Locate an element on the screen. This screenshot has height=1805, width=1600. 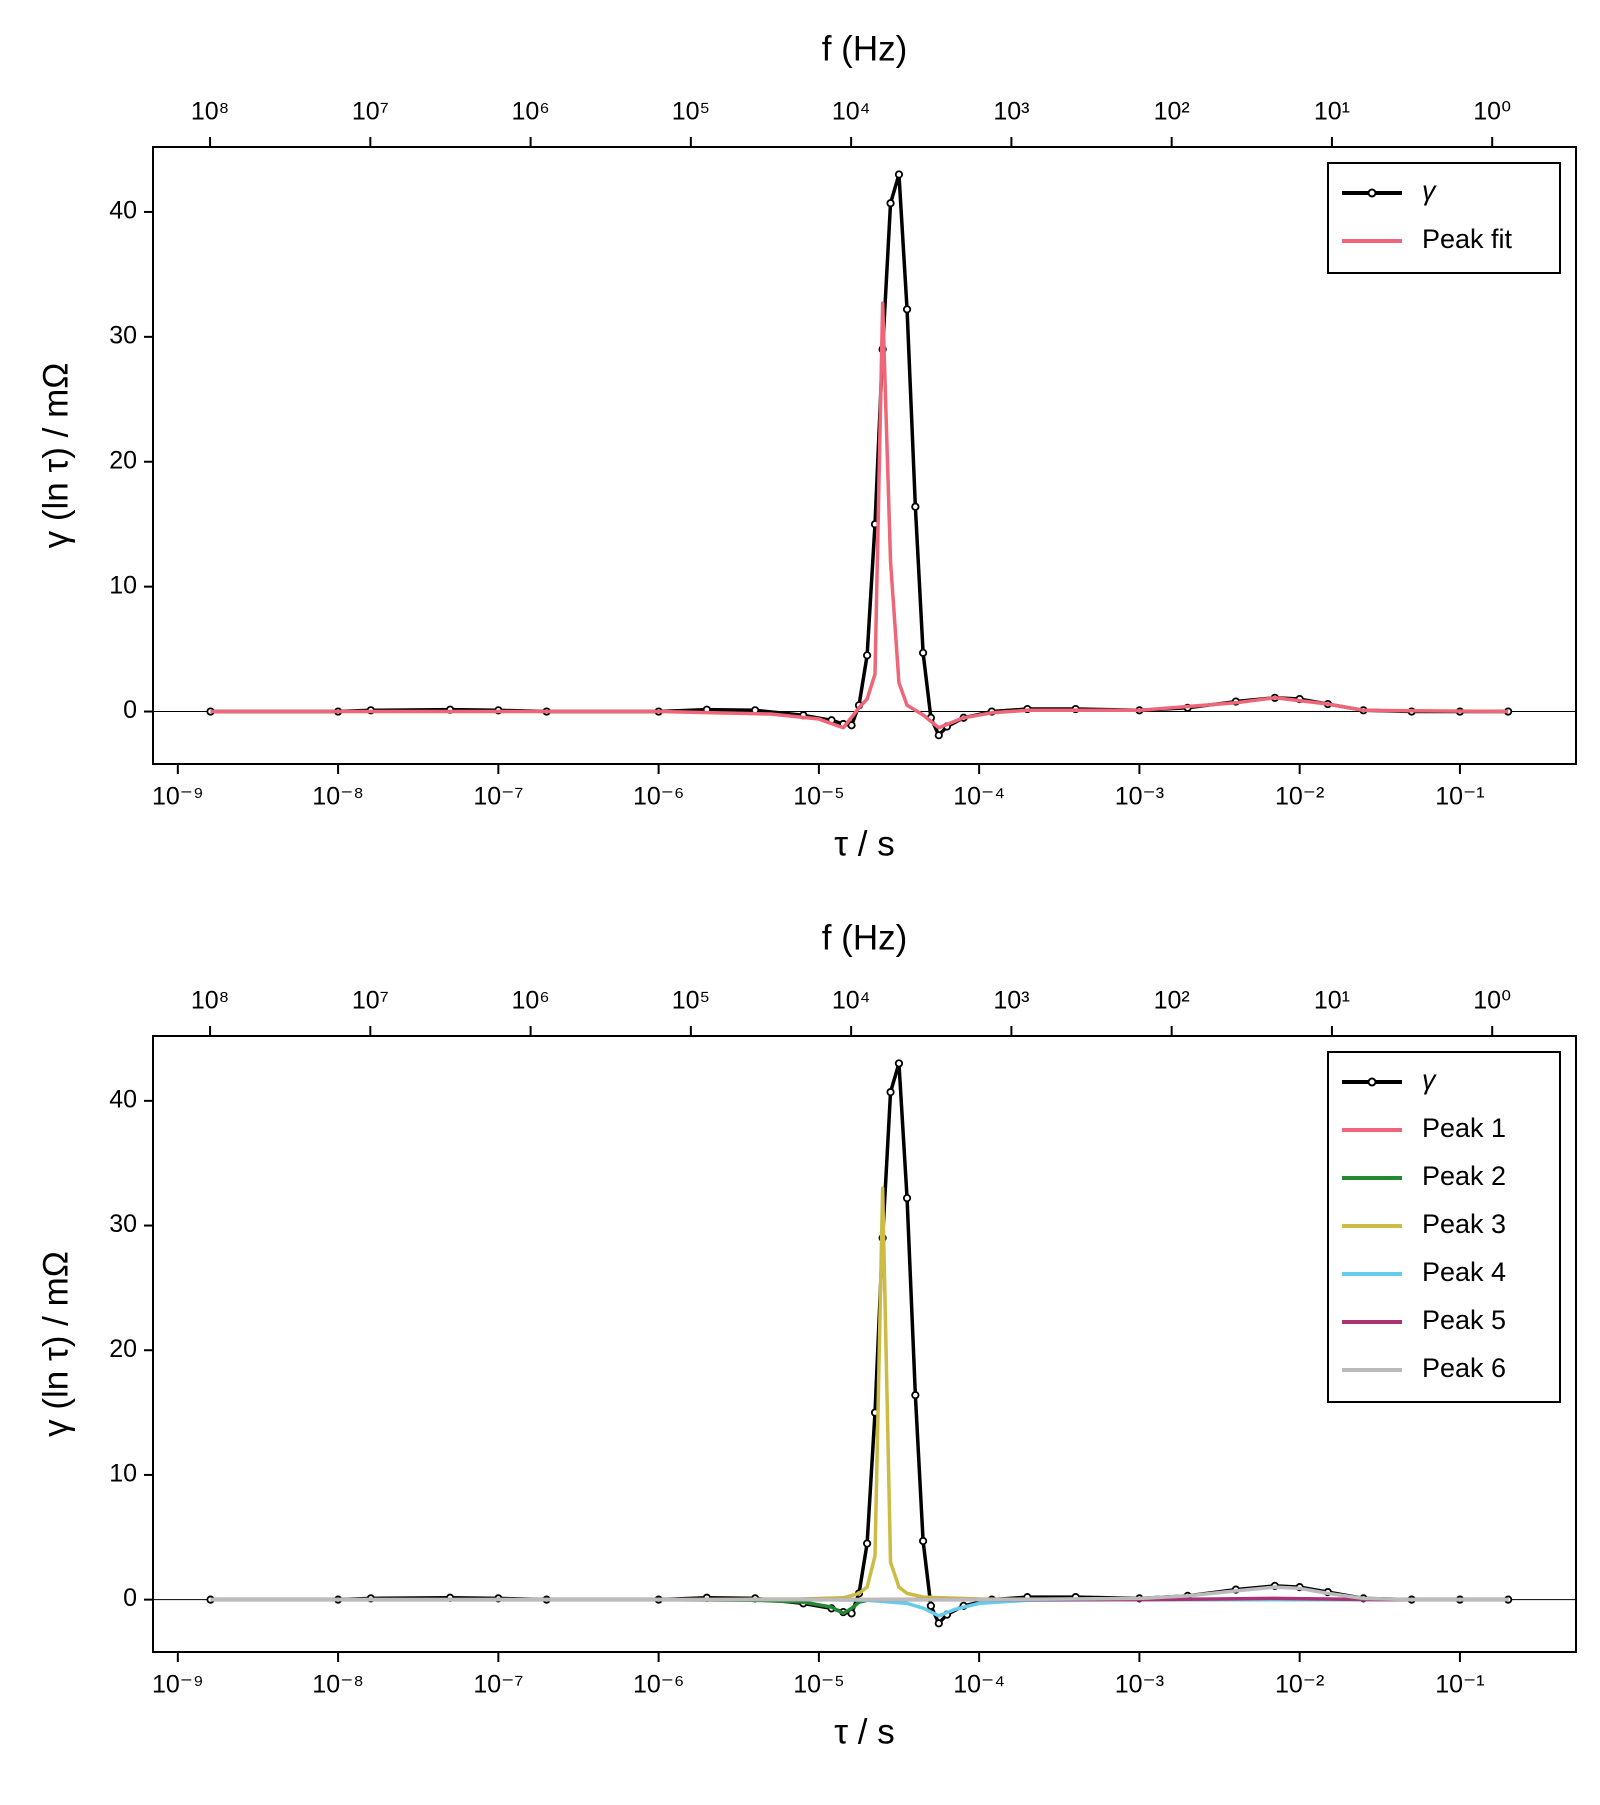
legend-label: Peak 3 is located at coordinates (1464, 1224).